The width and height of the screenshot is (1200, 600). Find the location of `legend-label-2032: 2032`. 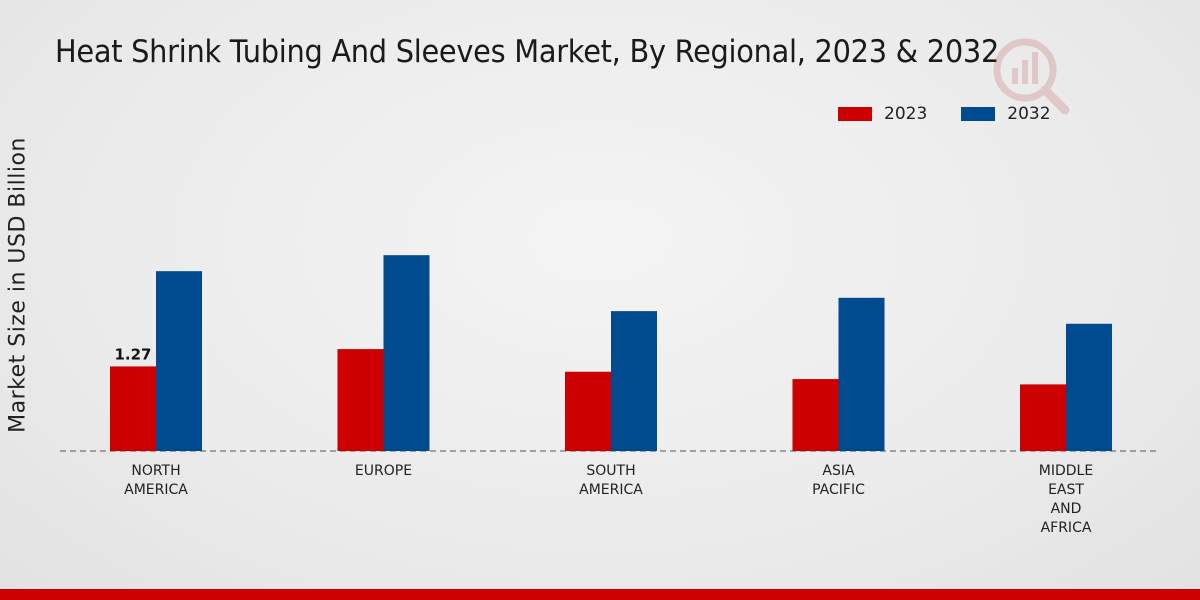

legend-label-2032: 2032 is located at coordinates (1029, 114).